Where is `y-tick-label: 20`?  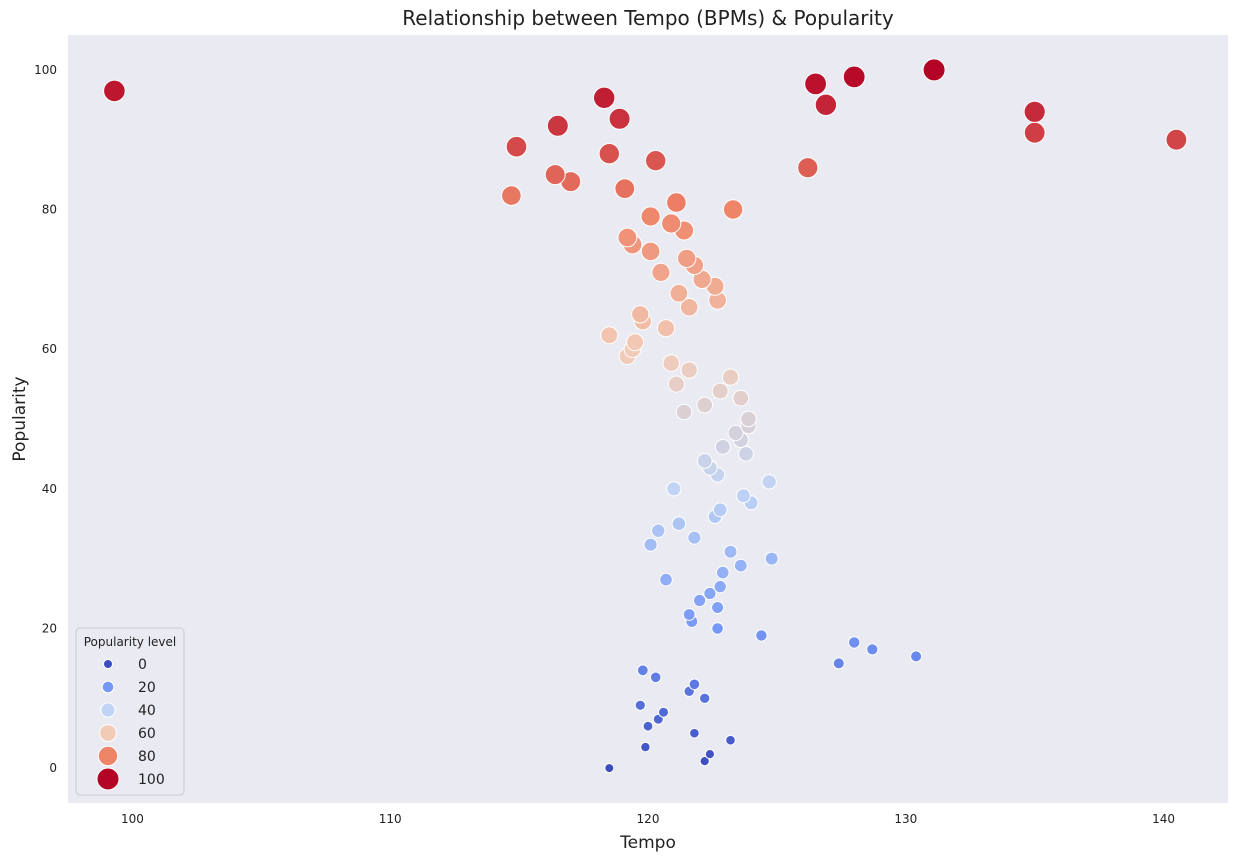
y-tick-label: 20 is located at coordinates (49, 628).